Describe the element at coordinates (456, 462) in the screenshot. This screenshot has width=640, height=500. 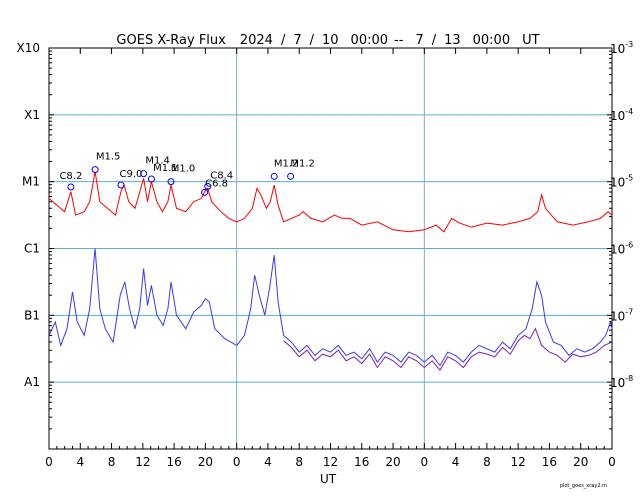
I see `x-tick-label-14: 4` at that location.